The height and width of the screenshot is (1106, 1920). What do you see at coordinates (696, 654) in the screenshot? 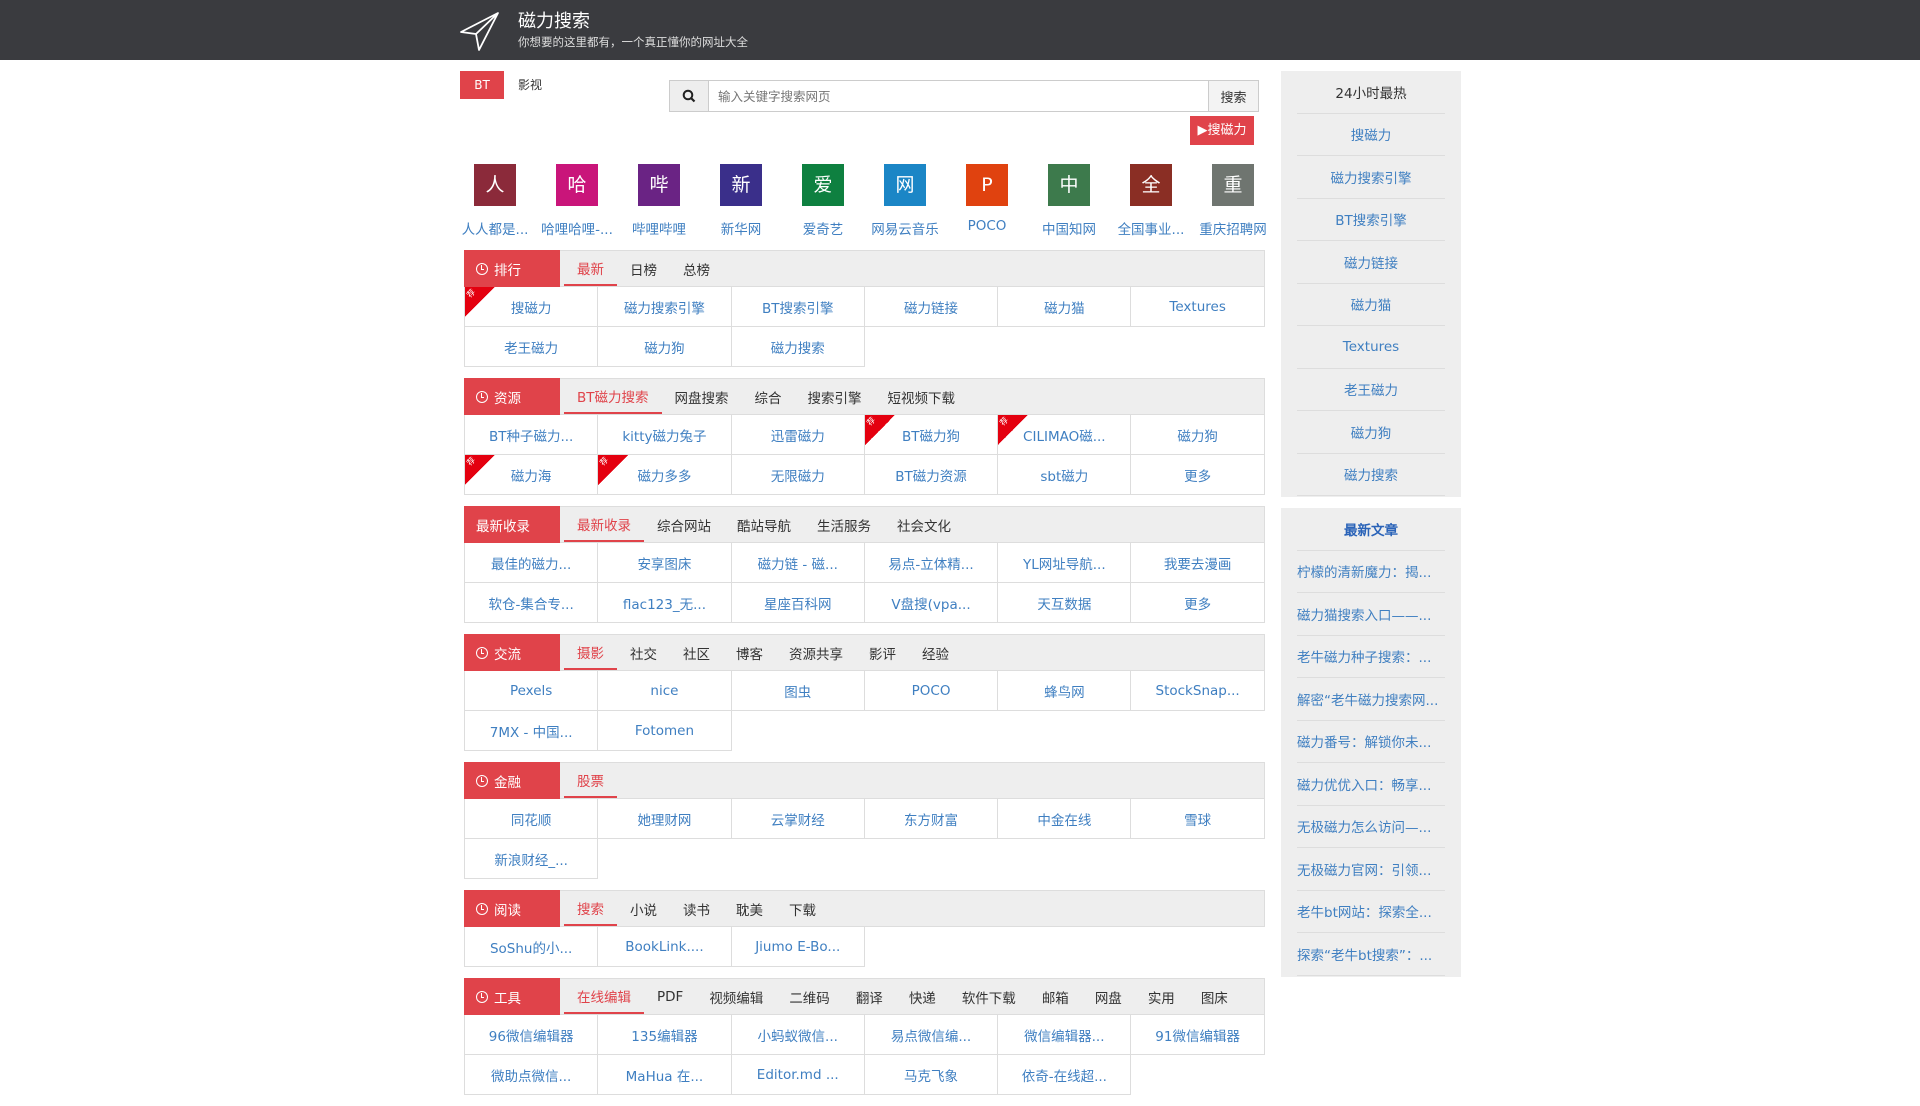
I see `section-tab: 社区` at bounding box center [696, 654].